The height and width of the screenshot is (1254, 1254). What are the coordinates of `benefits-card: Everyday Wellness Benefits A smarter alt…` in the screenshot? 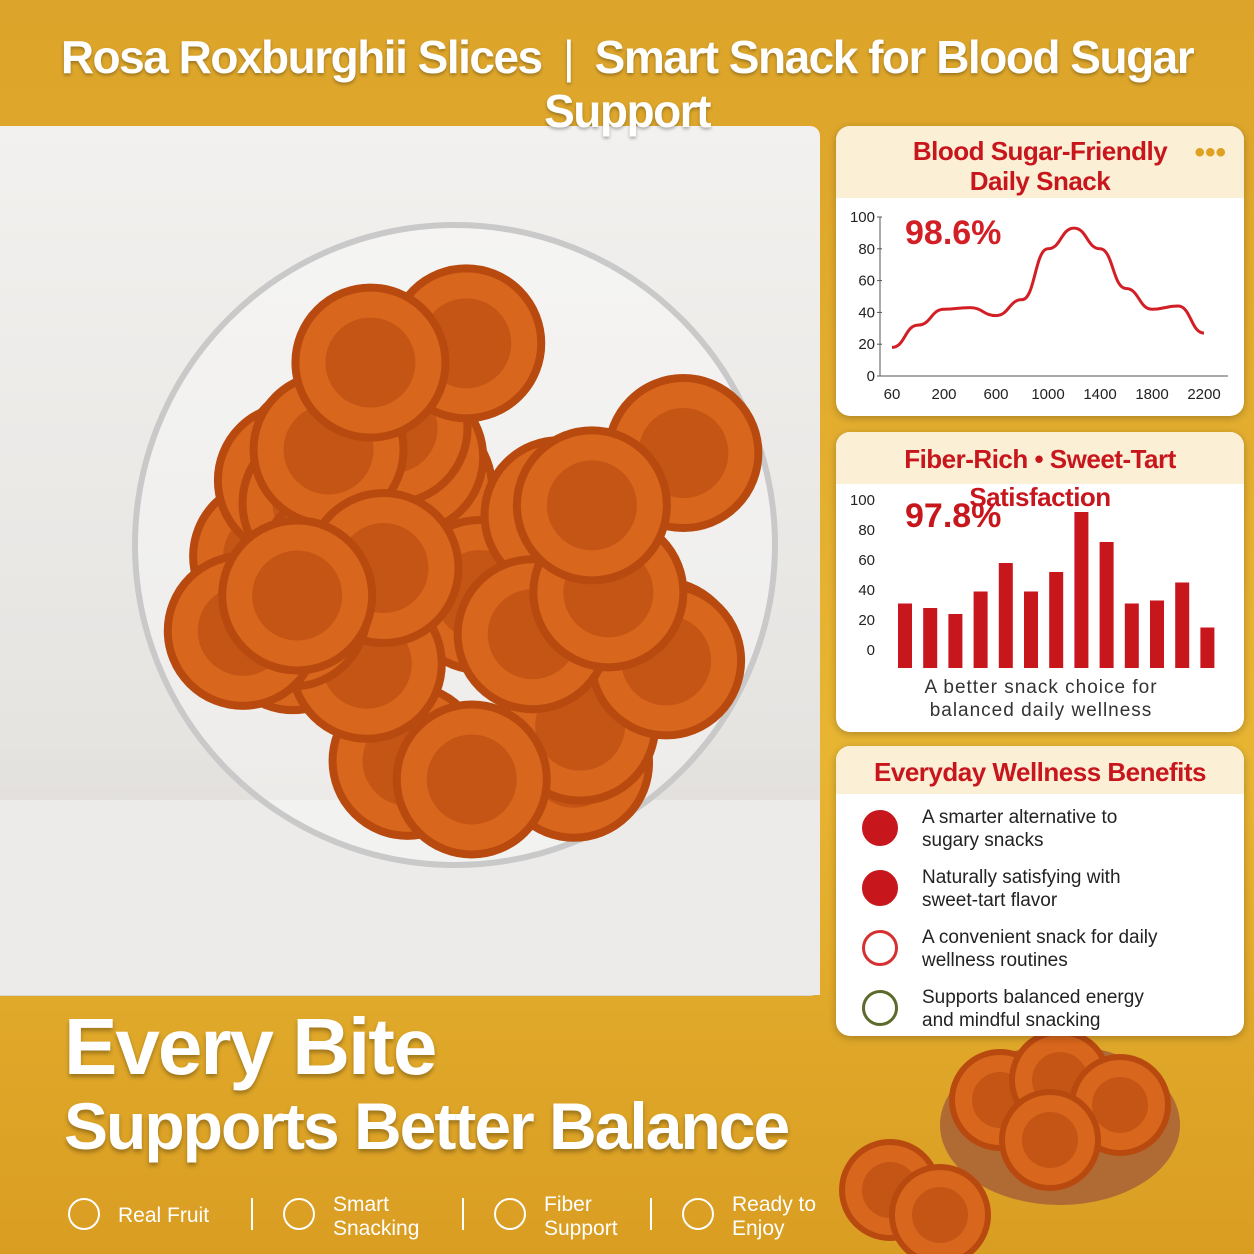 It's located at (1040, 891).